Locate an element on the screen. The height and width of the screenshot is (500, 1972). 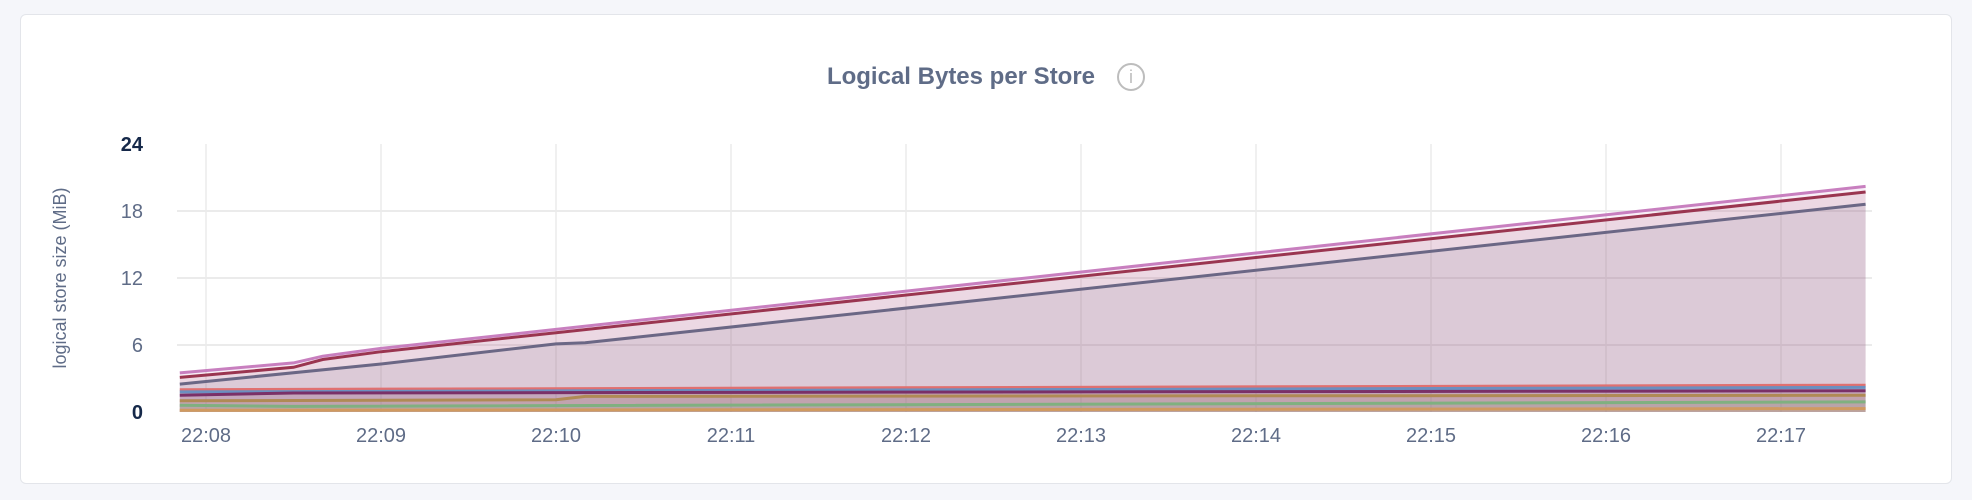
x-tick-label: 22:08 is located at coordinates (206, 436).